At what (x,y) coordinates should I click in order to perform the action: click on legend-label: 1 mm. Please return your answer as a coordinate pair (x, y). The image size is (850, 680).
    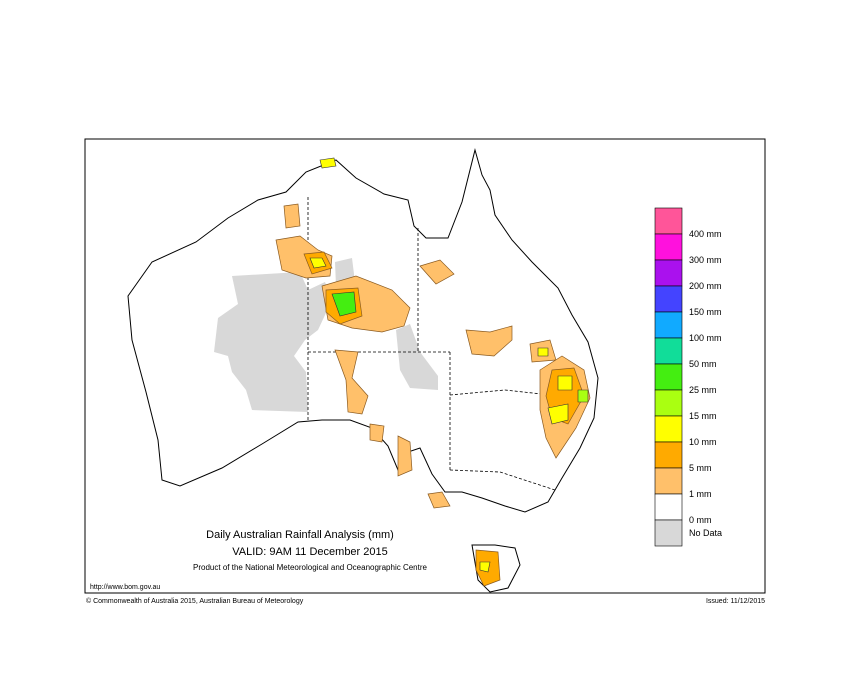
    Looking at the image, I should click on (700, 494).